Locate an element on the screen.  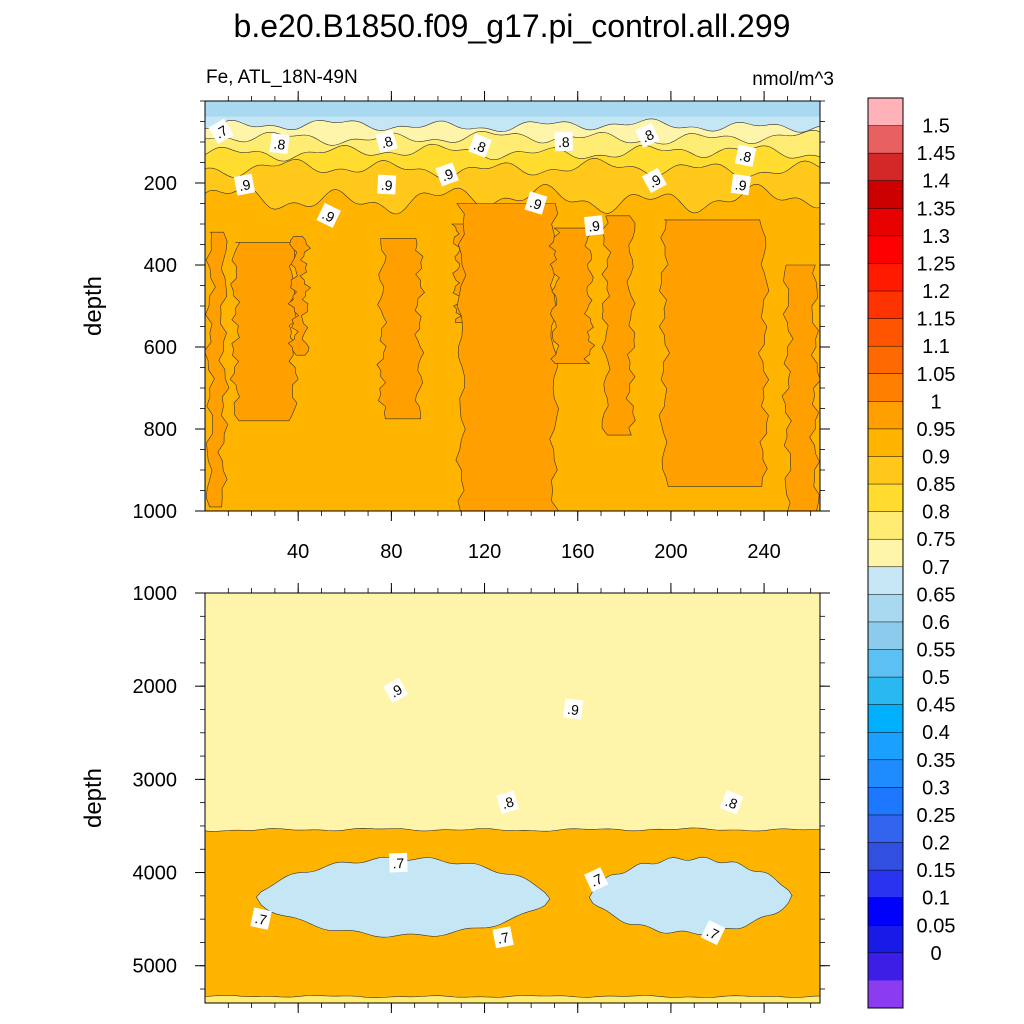
left-string: Fe, ATL_18N-49N is located at coordinates (282, 77).